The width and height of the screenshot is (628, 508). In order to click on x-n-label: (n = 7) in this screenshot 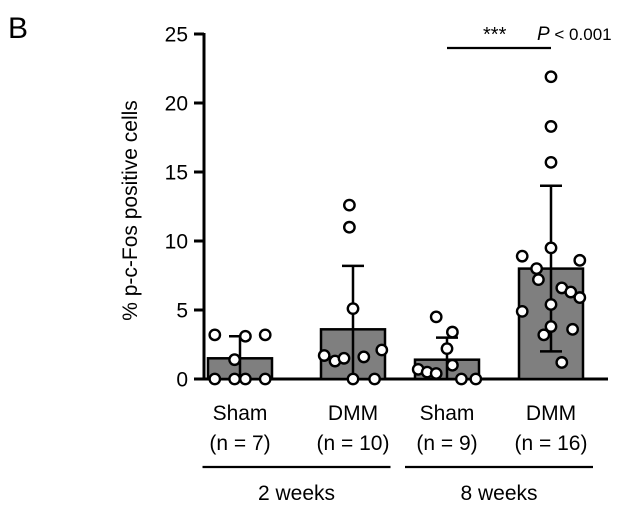, I will do `click(239, 443)`.